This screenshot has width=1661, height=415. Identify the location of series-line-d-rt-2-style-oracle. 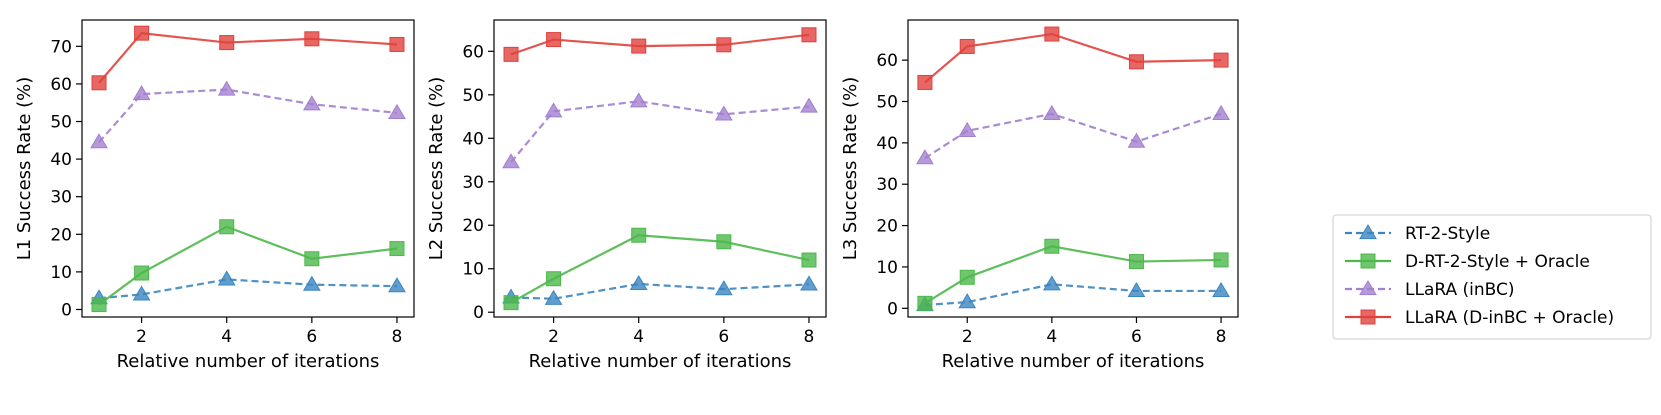
(660, 269).